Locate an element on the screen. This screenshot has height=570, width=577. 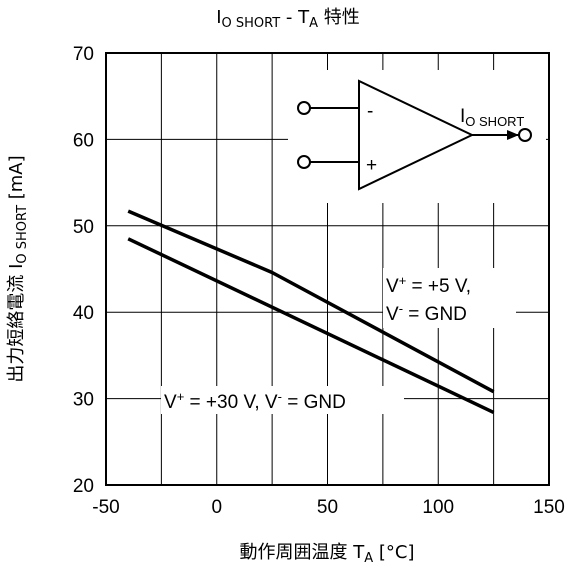
chart-title: IO SHORT - TA 特性 is located at coordinates (288, 19).